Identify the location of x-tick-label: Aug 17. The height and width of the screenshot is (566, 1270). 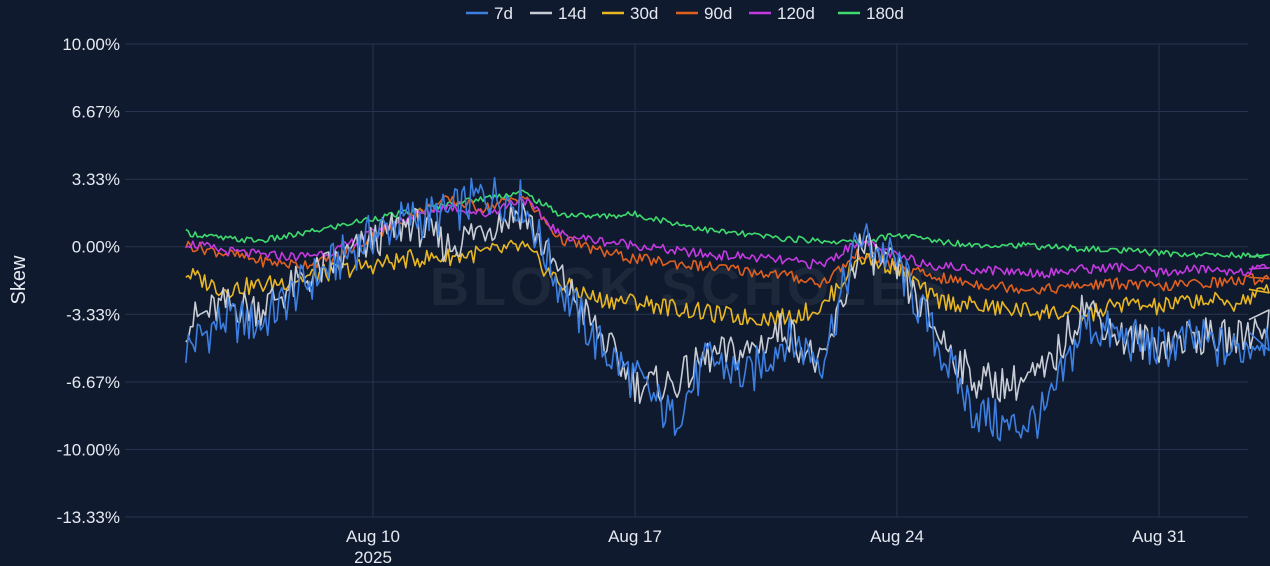
(635, 536).